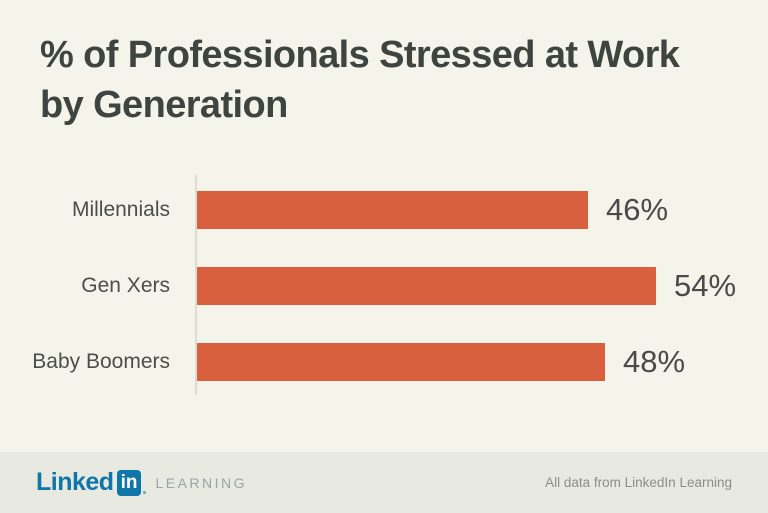 The image size is (768, 513). I want to click on trademark-mark, so click(145, 492).